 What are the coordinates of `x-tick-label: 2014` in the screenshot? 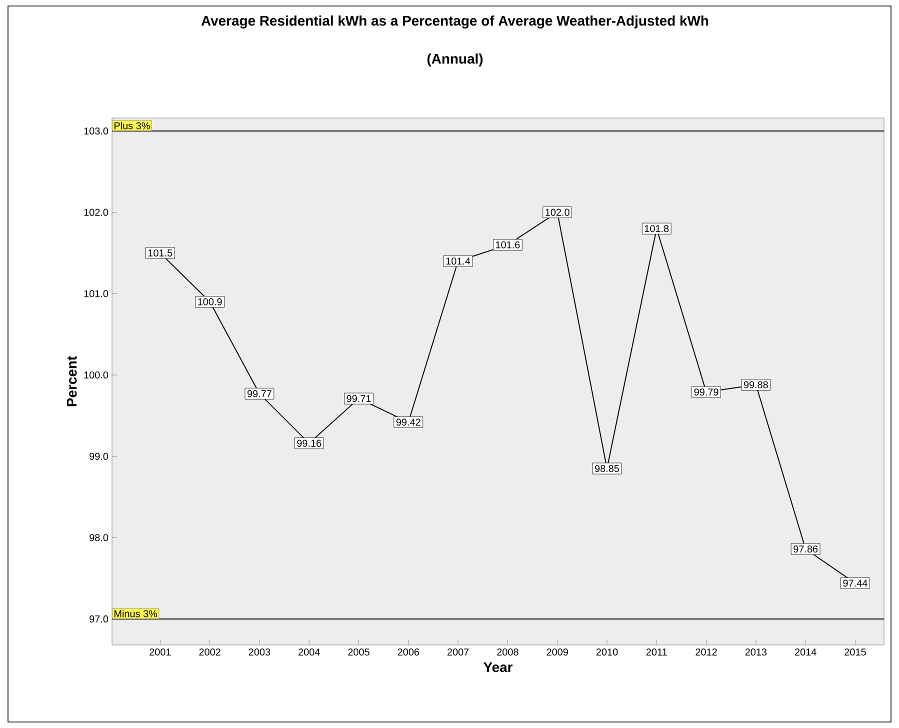 It's located at (805, 652).